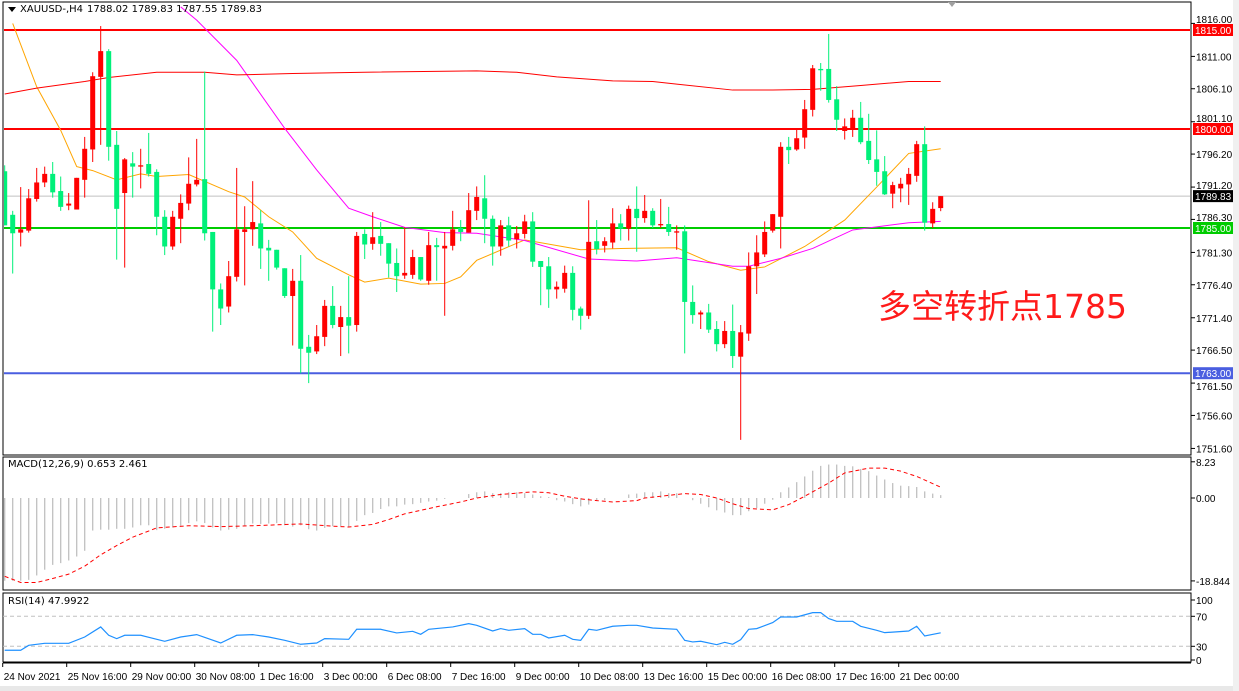  I want to click on time-tick-label: 10 Dec 08:00, so click(610, 677).